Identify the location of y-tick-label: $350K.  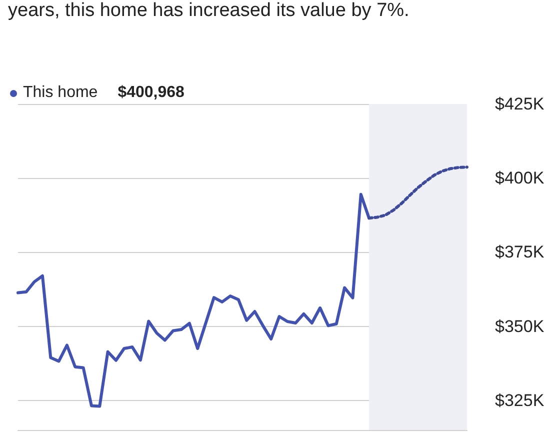
(520, 326).